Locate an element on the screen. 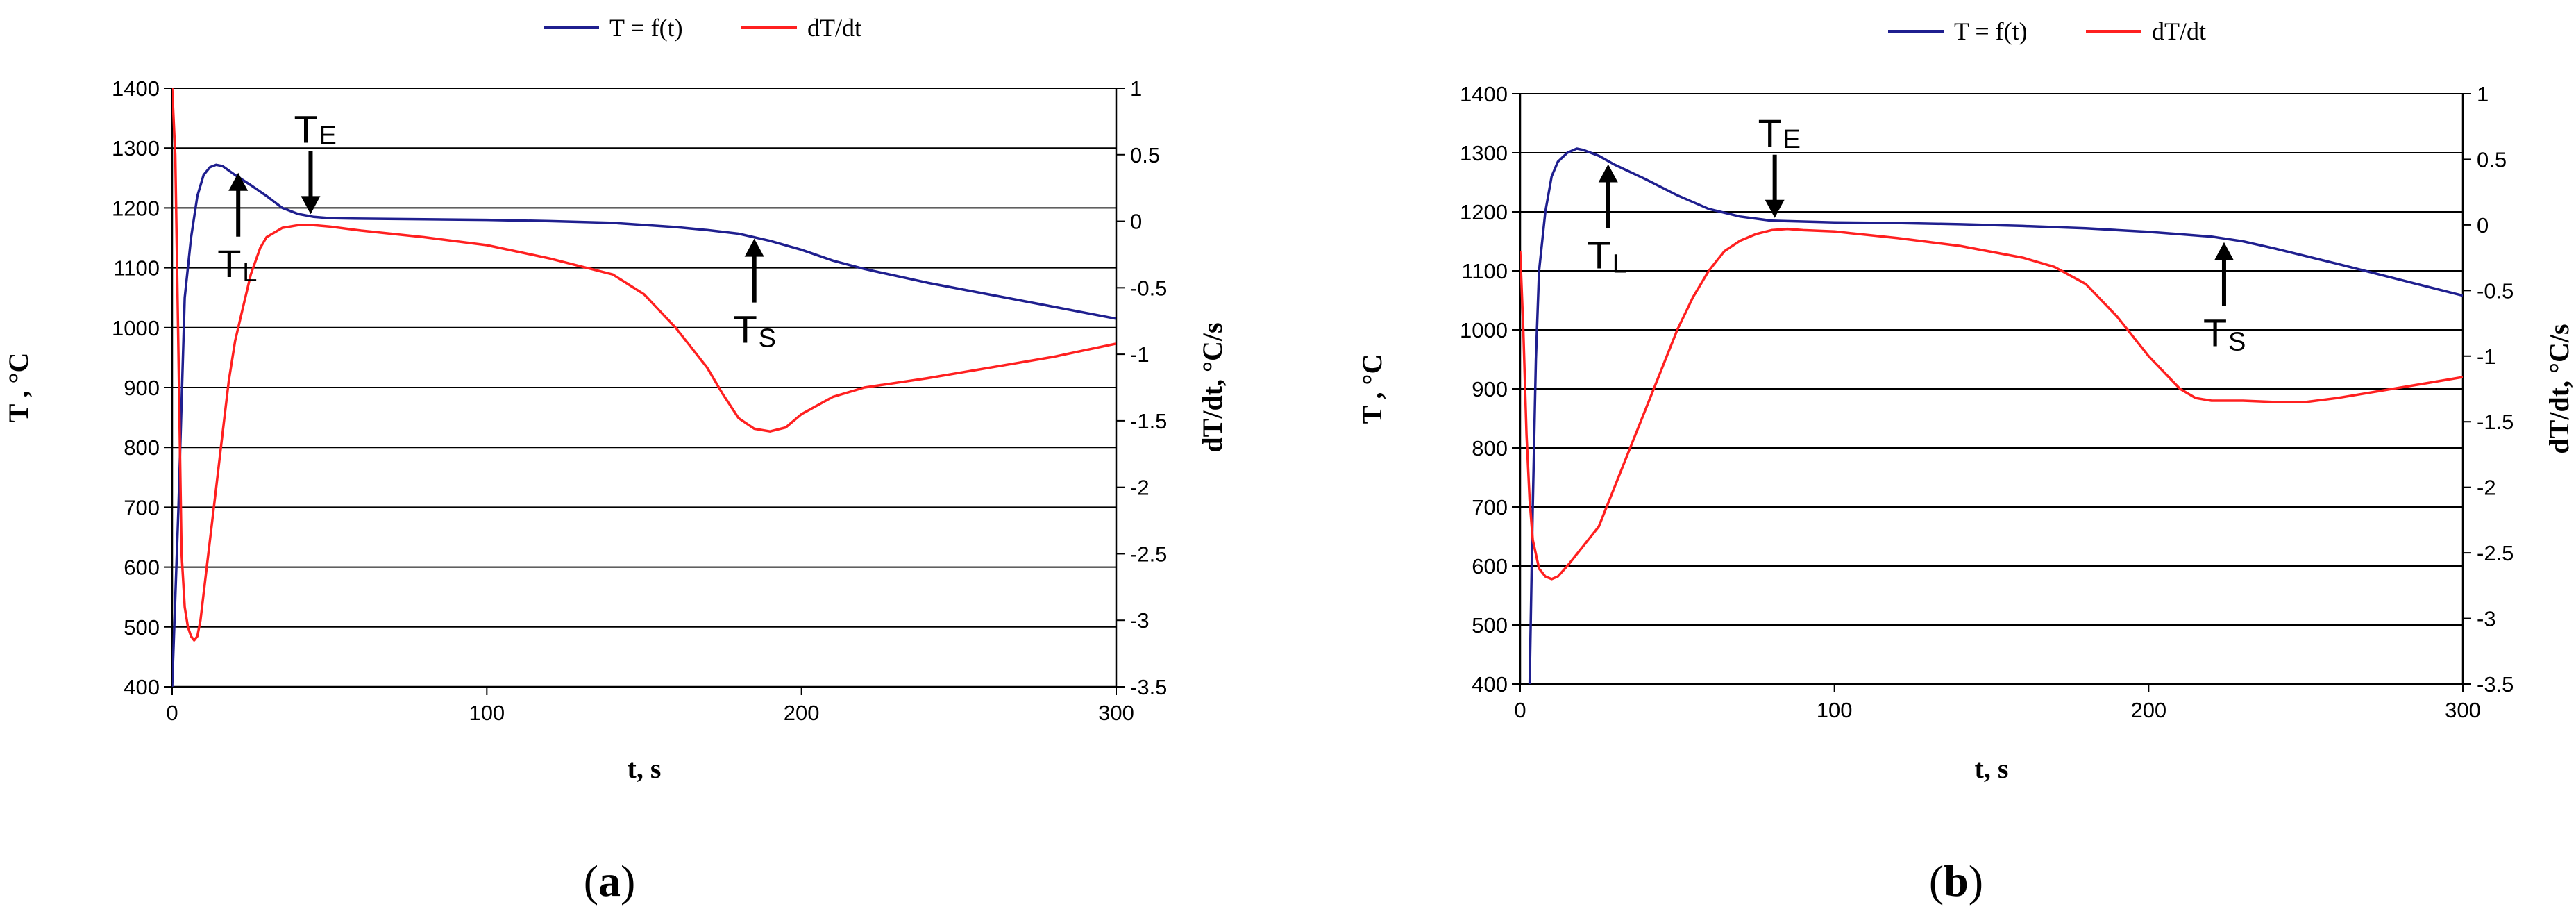 The width and height of the screenshot is (2576, 916). panel-label-letter: a is located at coordinates (609, 881).